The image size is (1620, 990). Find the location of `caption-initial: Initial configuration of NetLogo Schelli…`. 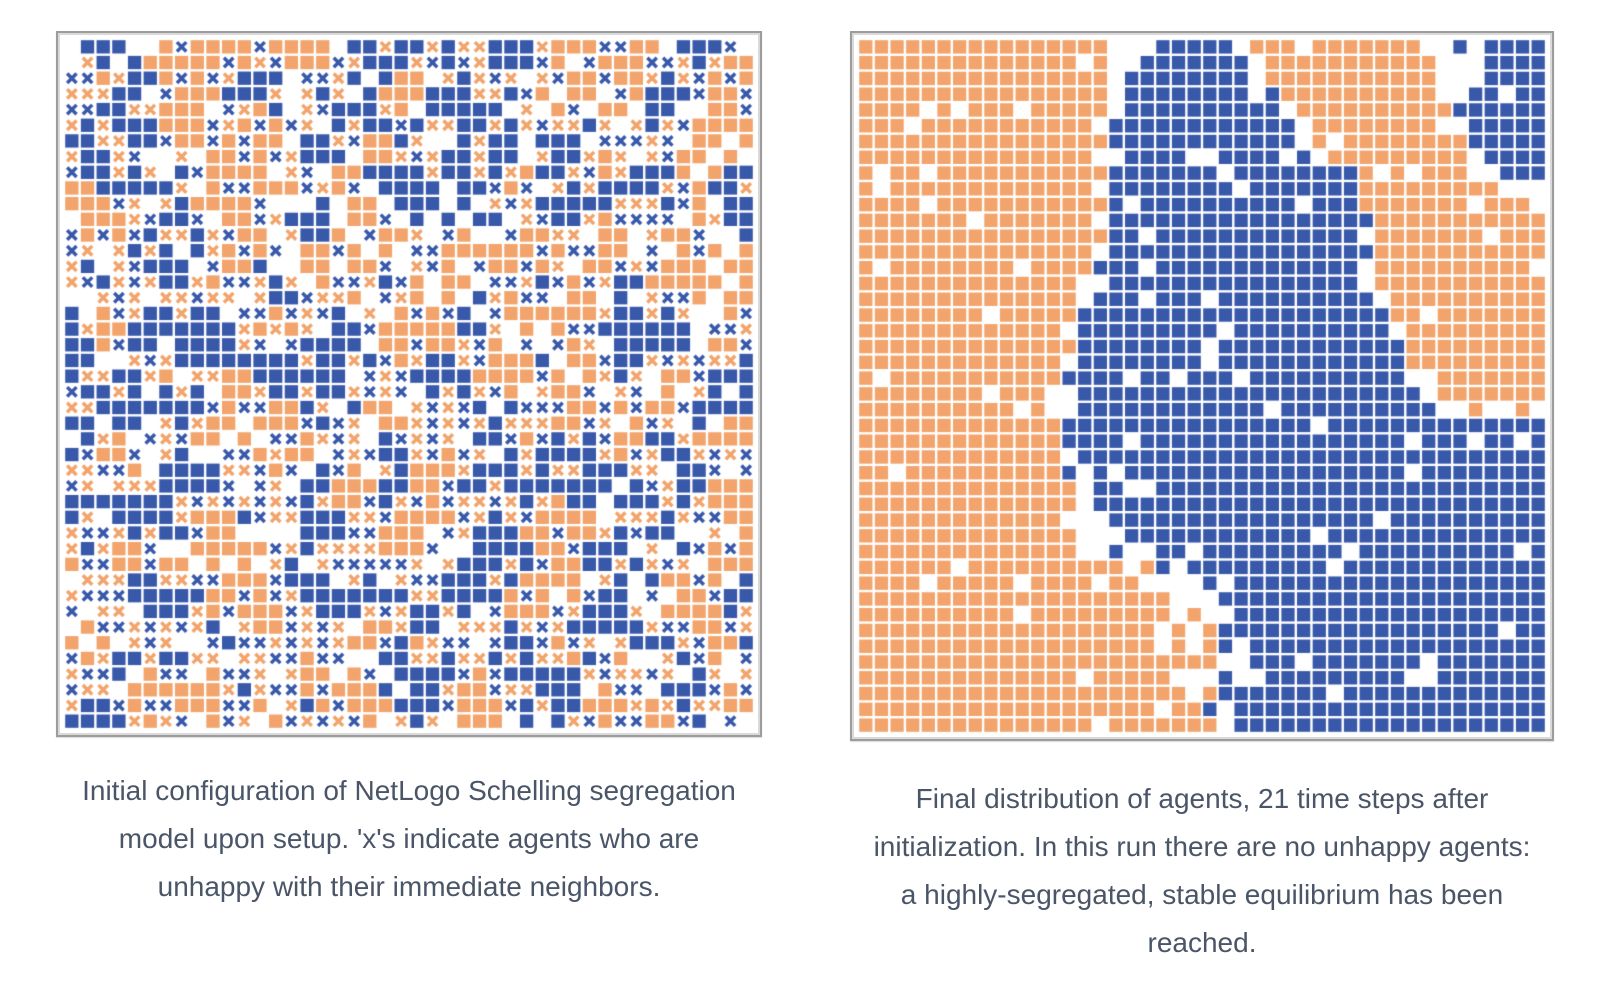

caption-initial: Initial configuration of NetLogo Schelli… is located at coordinates (409, 838).